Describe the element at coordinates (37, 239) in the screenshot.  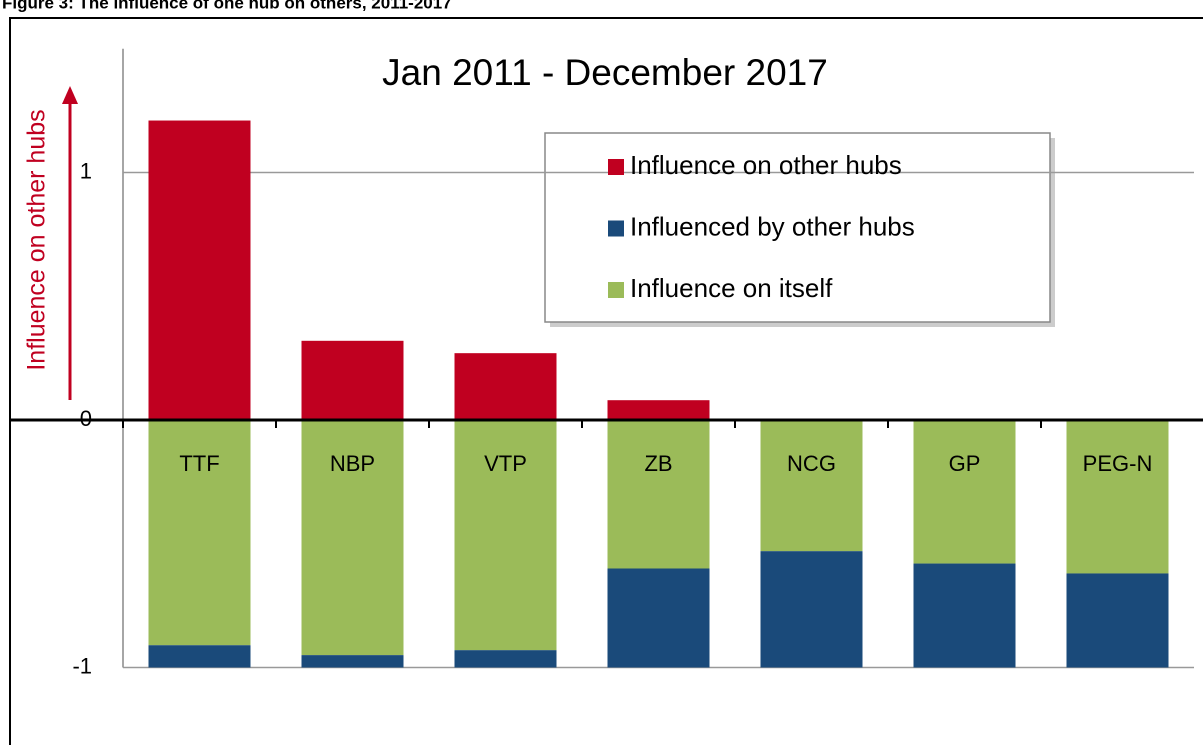
I see `y-axis-label: Influence on other hubs` at that location.